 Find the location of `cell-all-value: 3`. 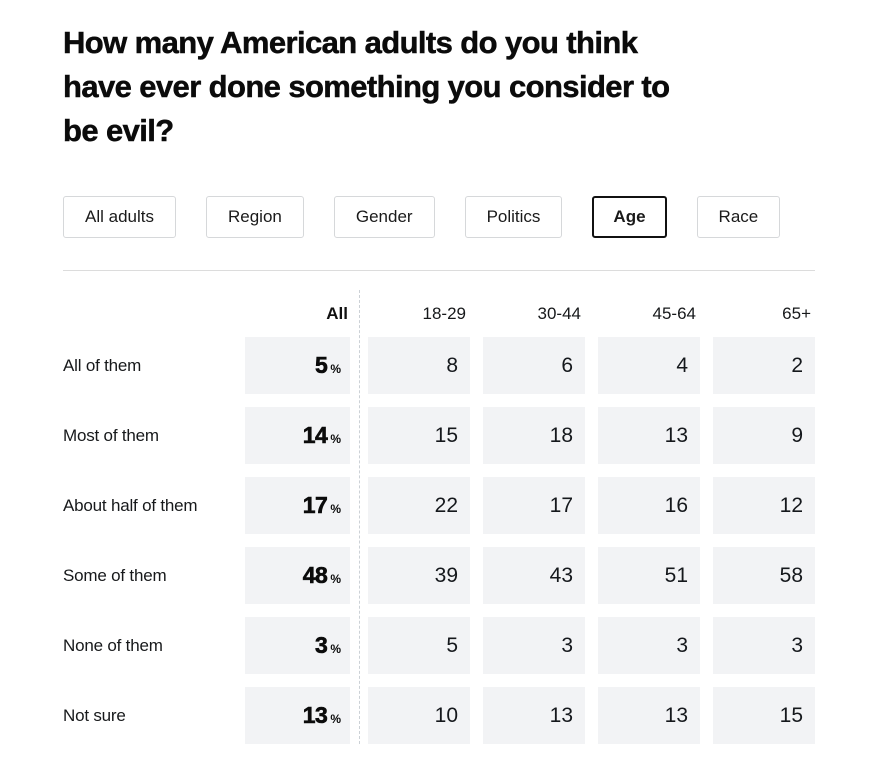

cell-all-value: 3 is located at coordinates (321, 645).